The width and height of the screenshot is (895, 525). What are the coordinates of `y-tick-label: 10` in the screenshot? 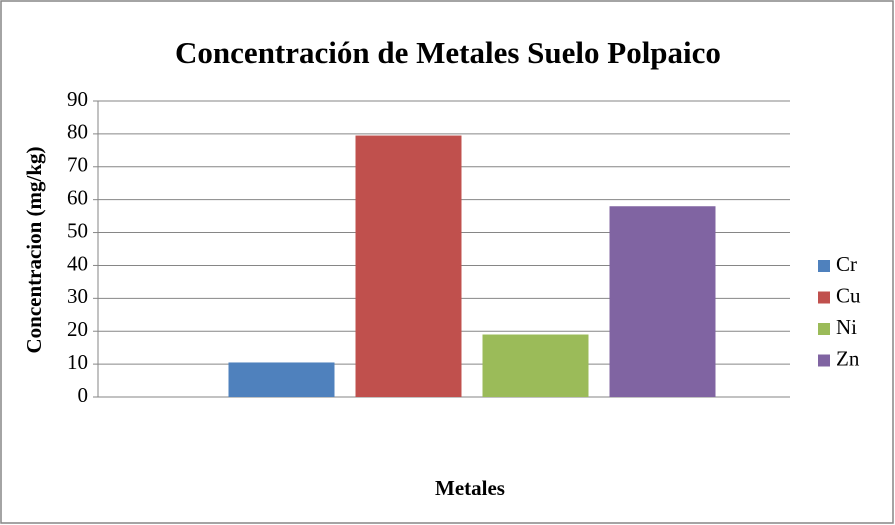 It's located at (77, 362).